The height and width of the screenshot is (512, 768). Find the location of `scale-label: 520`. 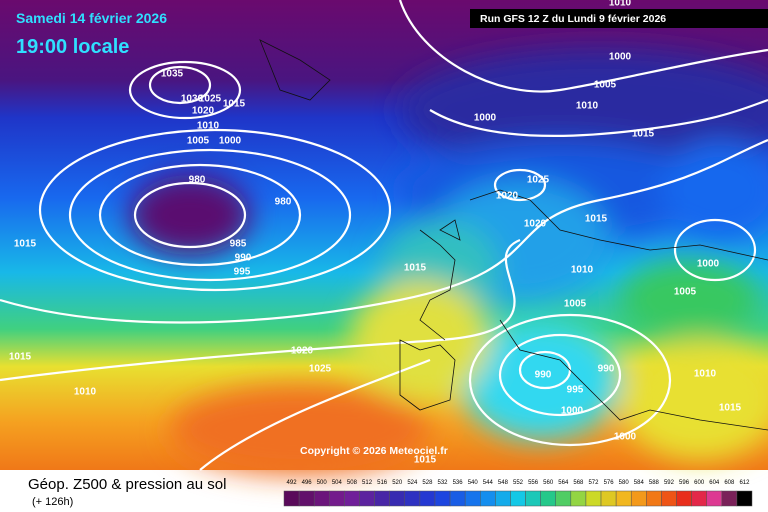

scale-label: 520 is located at coordinates (397, 483).